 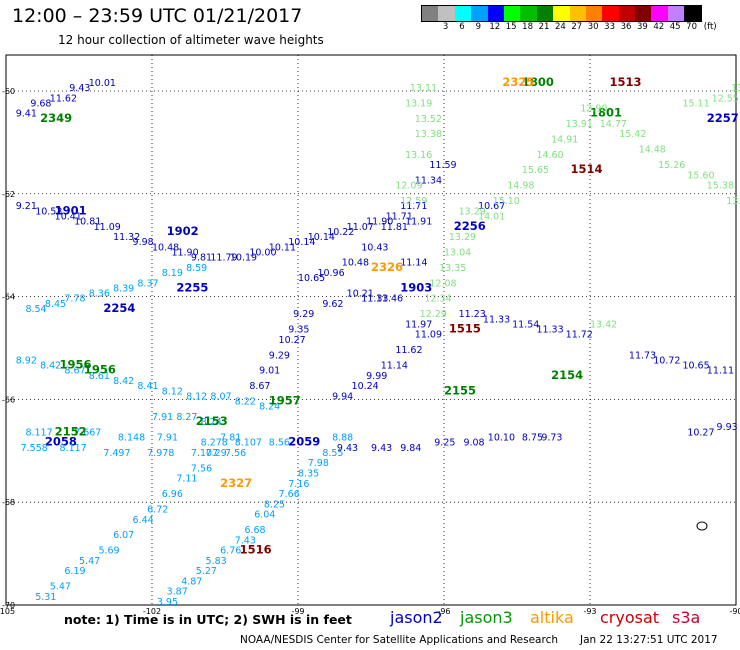 I want to click on wave-height-value: 11.81, so click(x=394, y=227).